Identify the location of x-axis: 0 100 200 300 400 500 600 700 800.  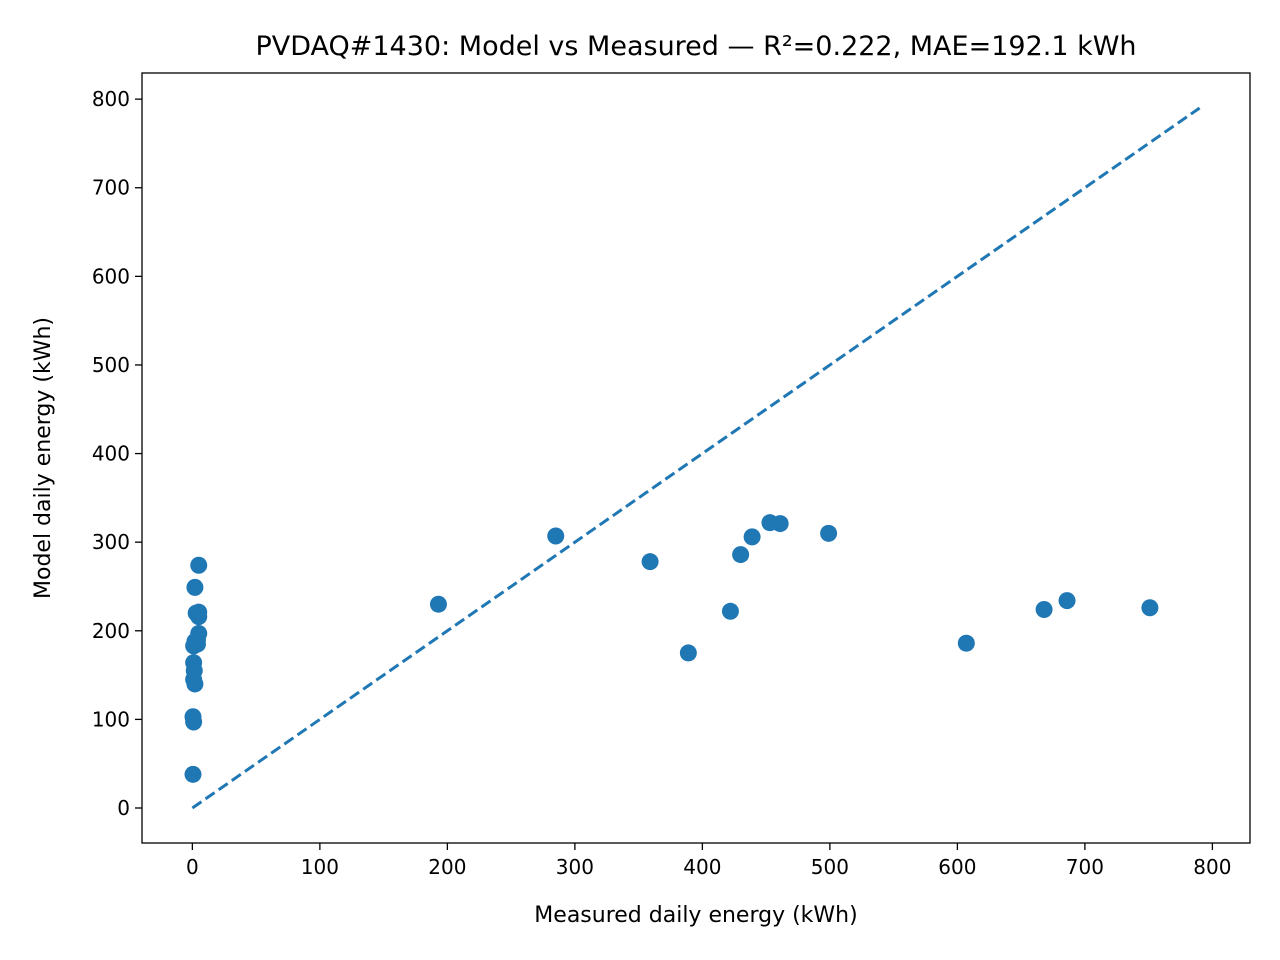
(708, 861).